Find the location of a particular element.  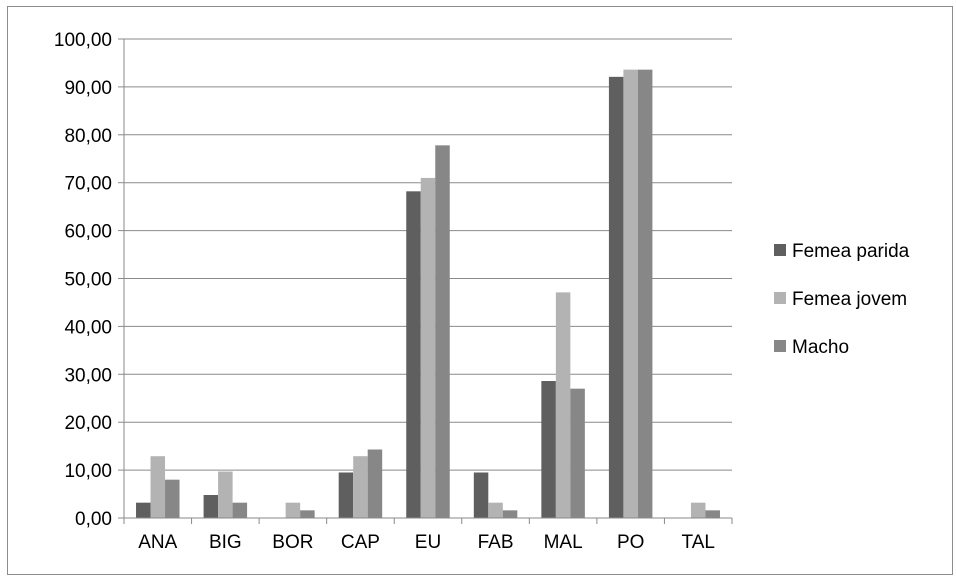

y-tick-label: 90,00 is located at coordinates (88, 88).